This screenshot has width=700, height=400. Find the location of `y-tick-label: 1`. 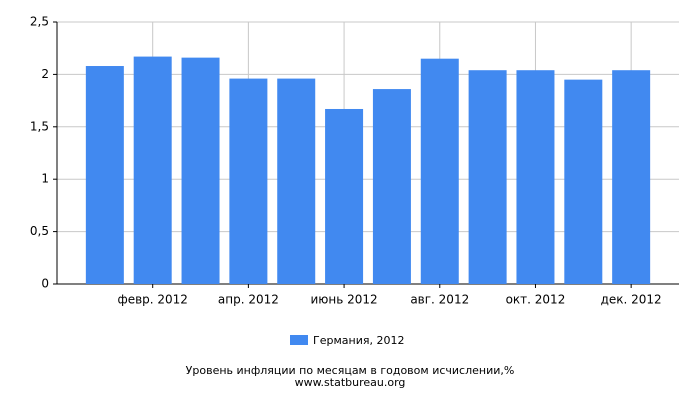

y-tick-label: 1 is located at coordinates (45, 179).